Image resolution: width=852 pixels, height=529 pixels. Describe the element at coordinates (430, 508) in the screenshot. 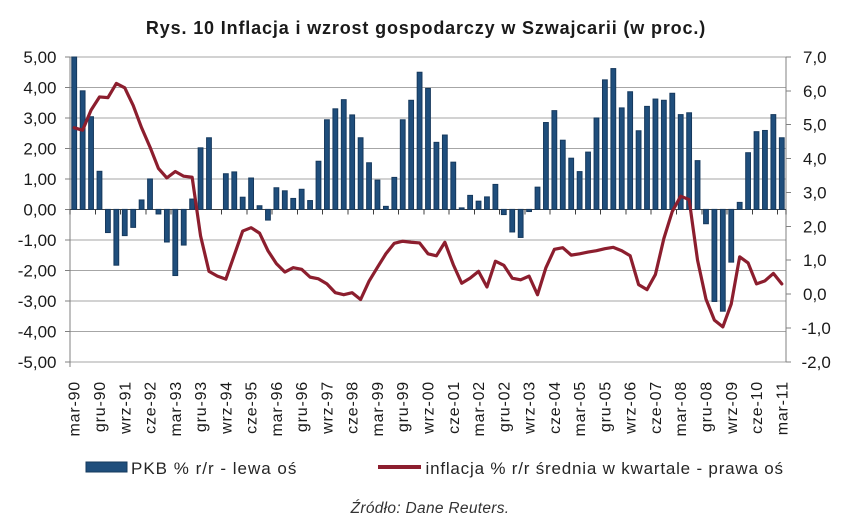

I see `svg-text: Źródło: Dane Reuters.` at that location.